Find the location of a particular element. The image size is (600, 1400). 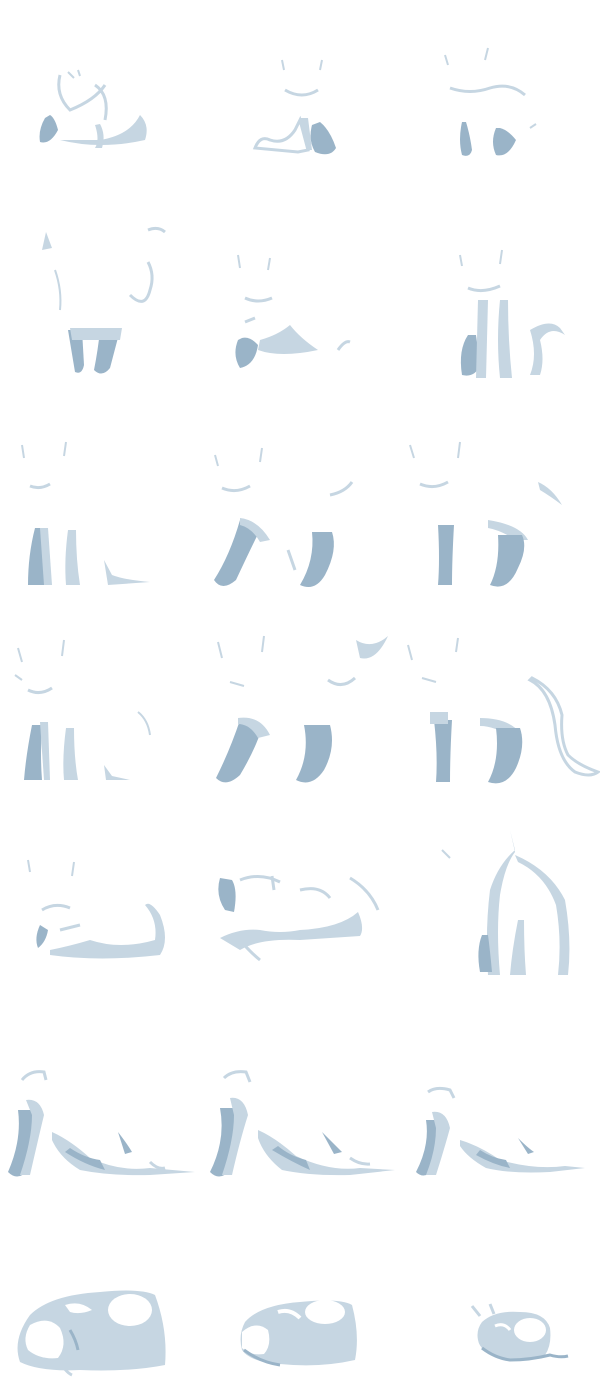

sprite-frame-sit-front is located at coordinates (300, 100).